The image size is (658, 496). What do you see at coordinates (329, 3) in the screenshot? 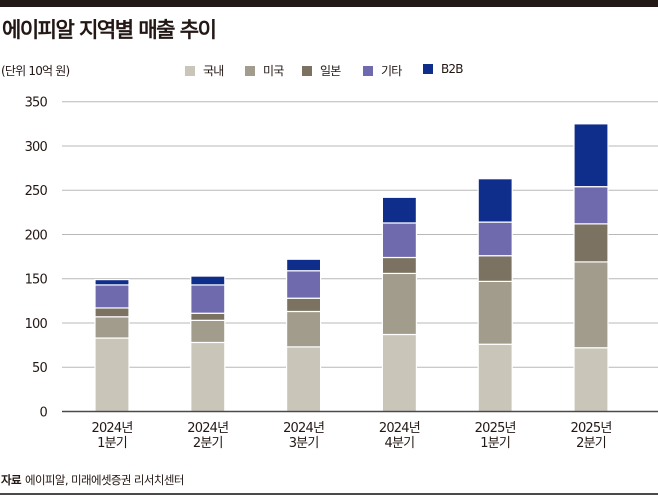
I see `top-rule` at bounding box center [329, 3].